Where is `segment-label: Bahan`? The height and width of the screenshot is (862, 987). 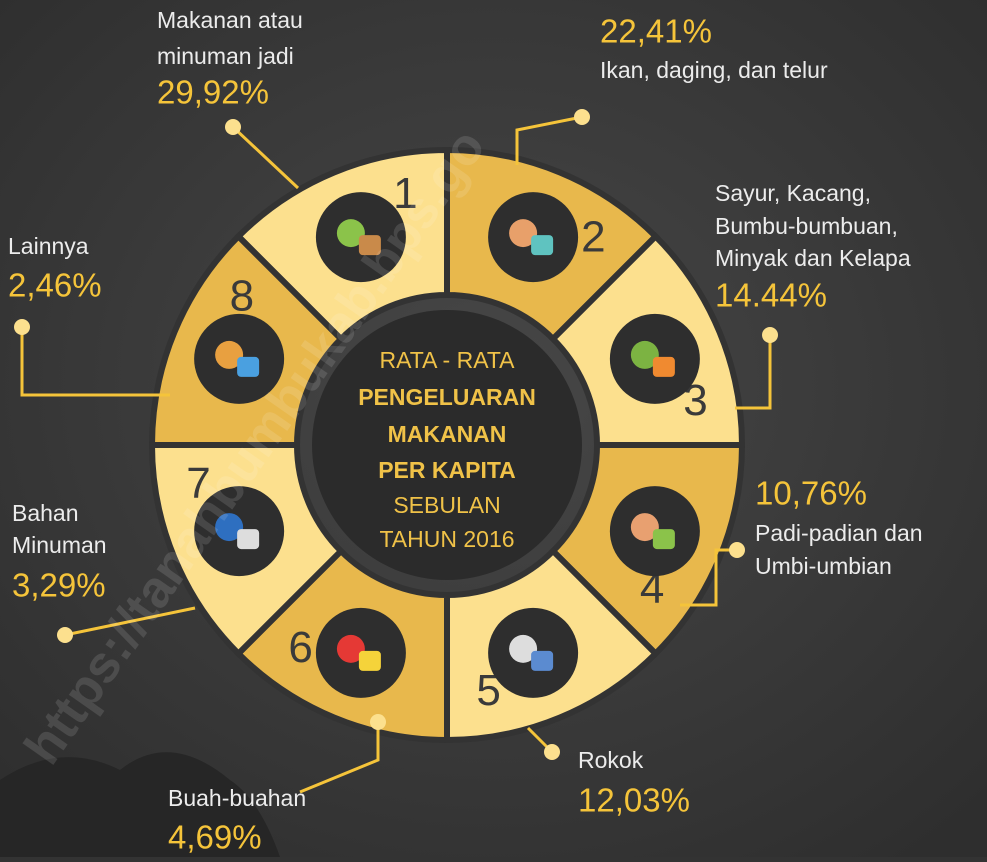 segment-label: Bahan is located at coordinates (45, 513).